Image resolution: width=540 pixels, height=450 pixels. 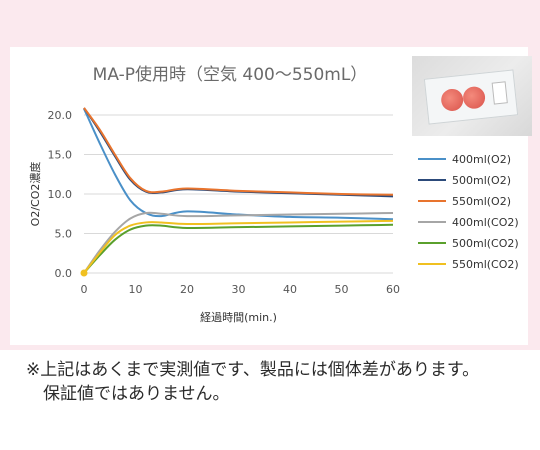 What do you see at coordinates (485, 222) in the screenshot?
I see `legend-label: 400ml(CO2)` at bounding box center [485, 222].